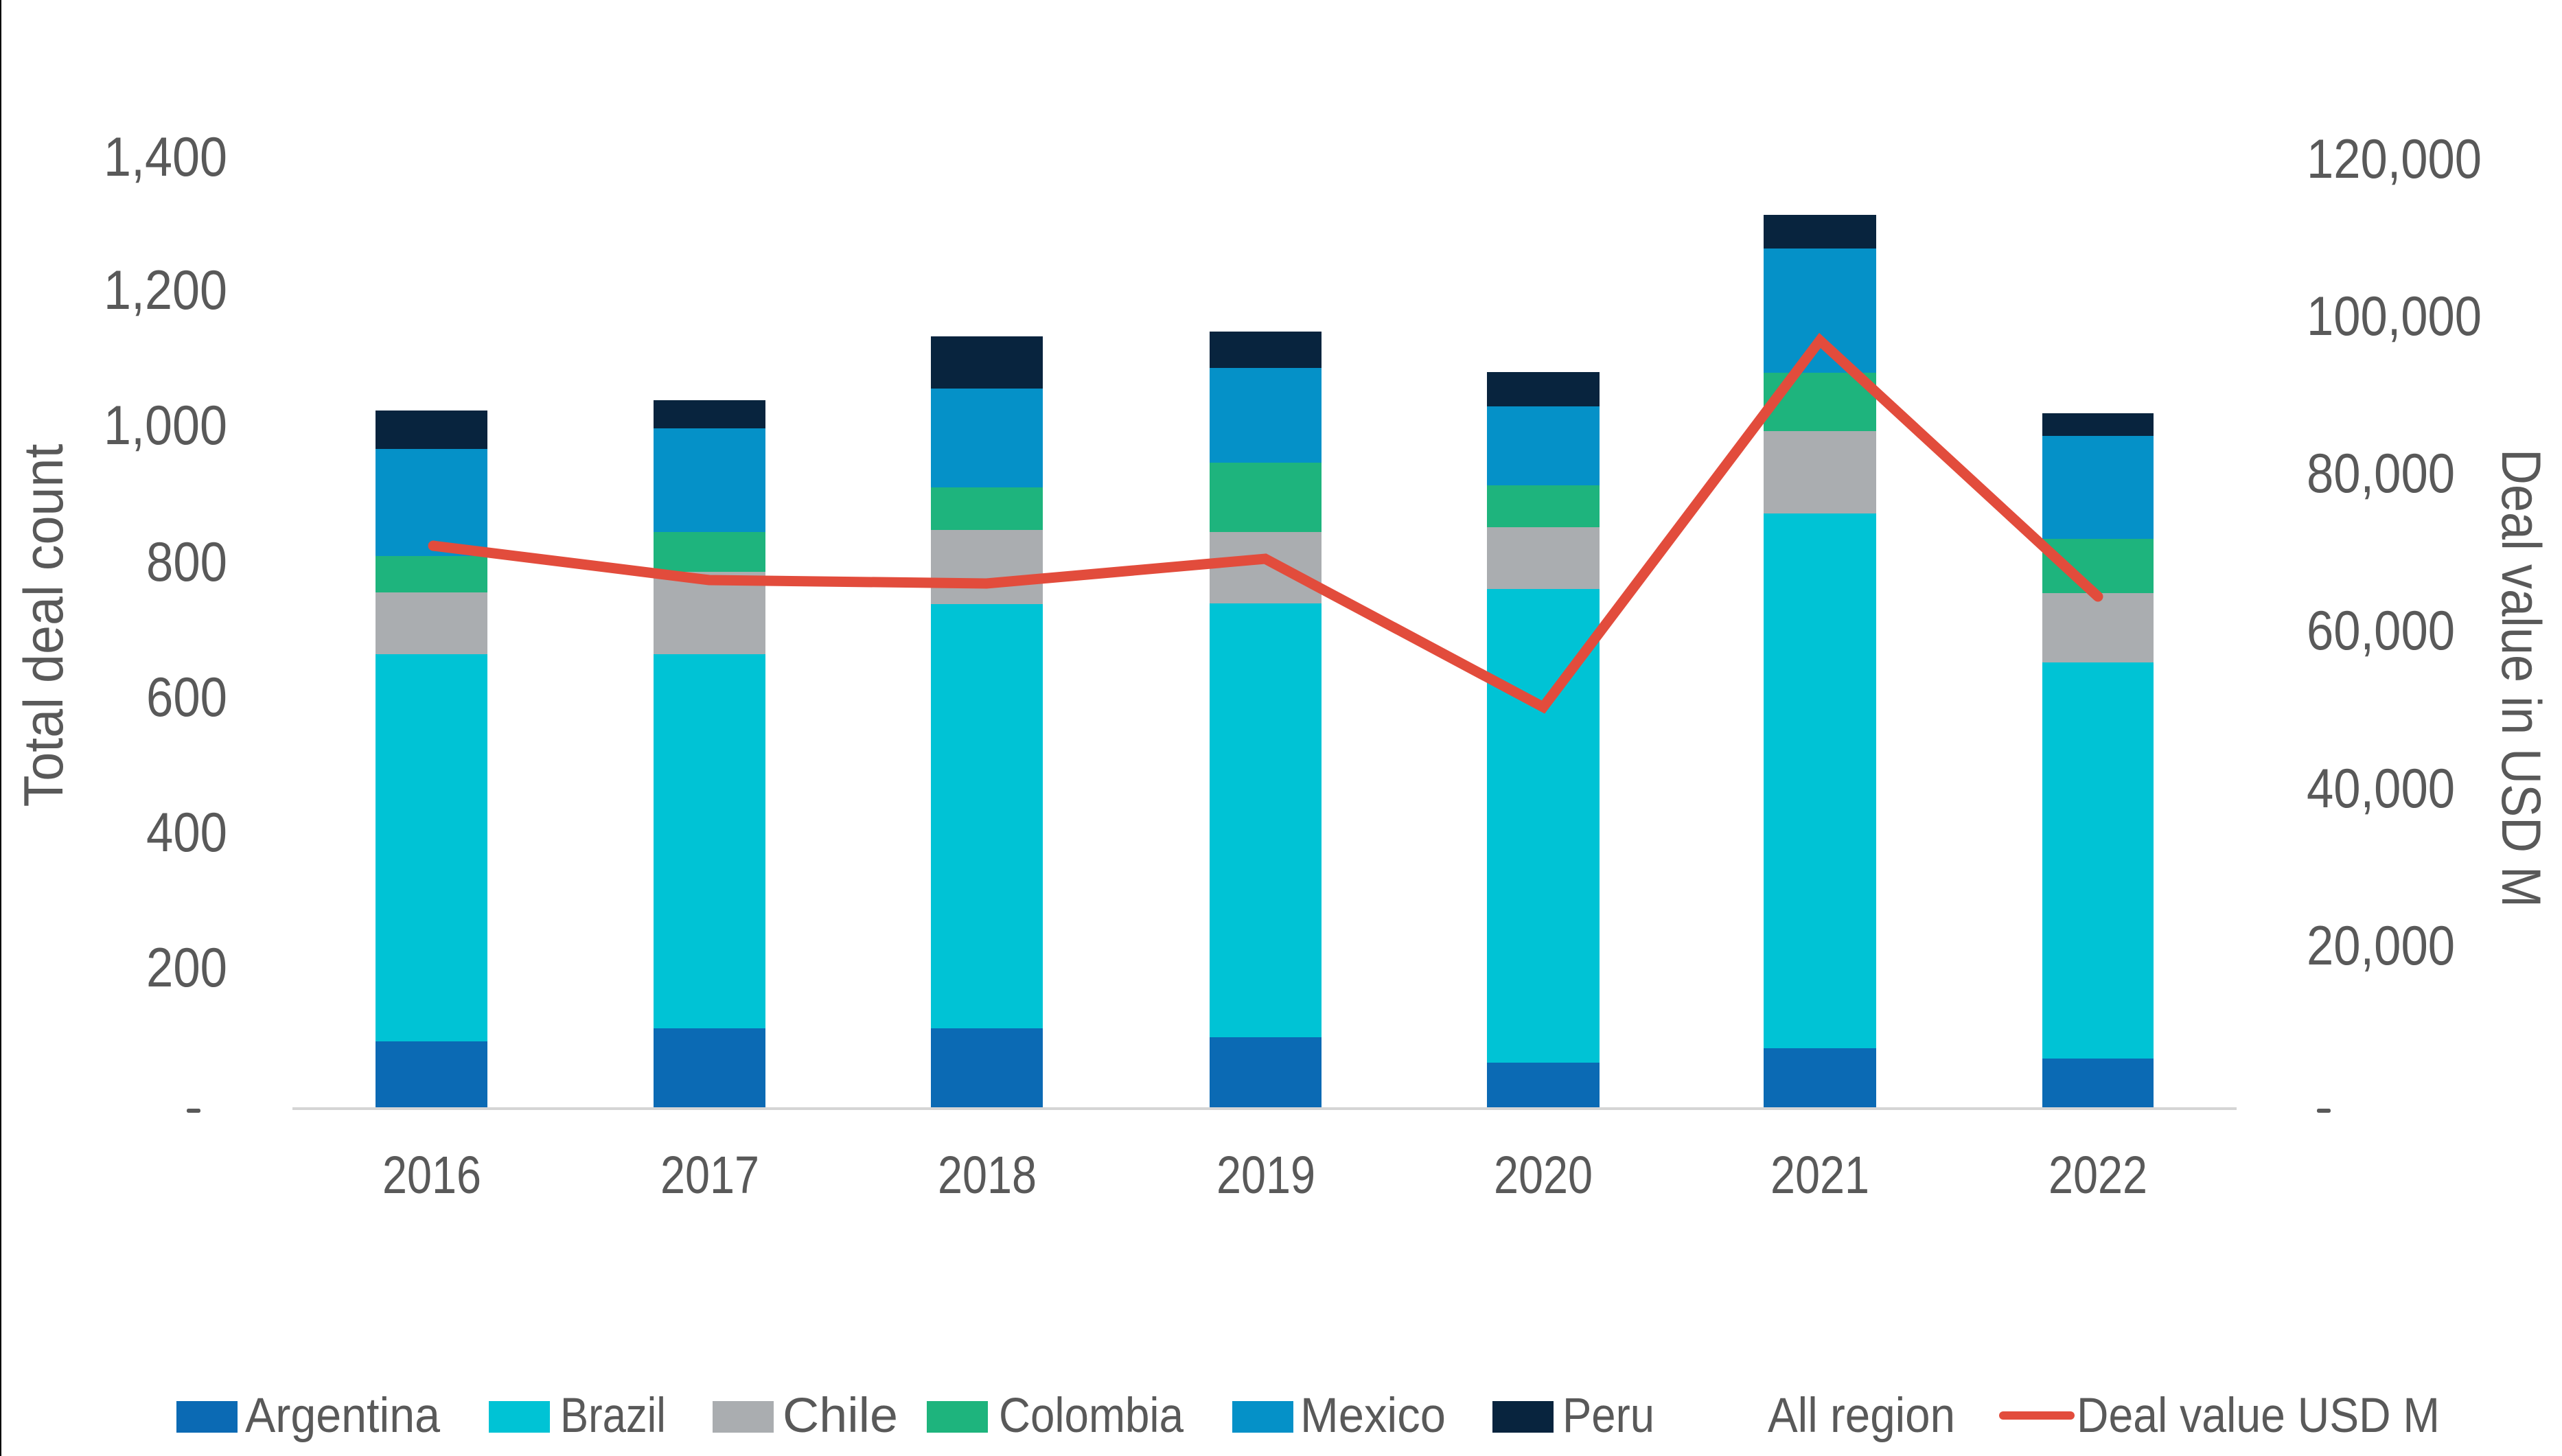 The width and height of the screenshot is (2562, 1456). I want to click on svg-text: Brazil, so click(613, 1416).